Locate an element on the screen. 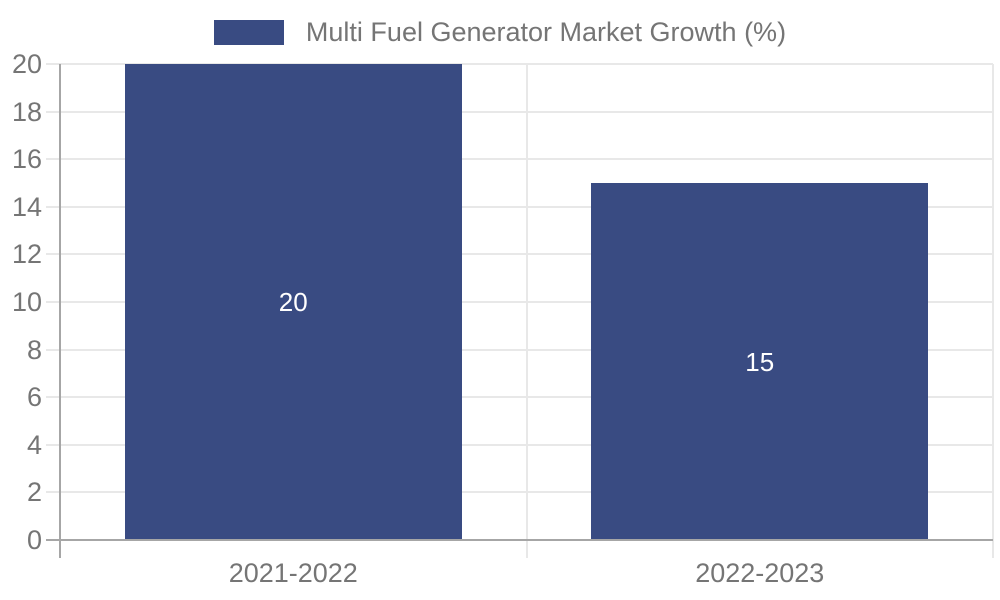 This screenshot has height=600, width=1000. y-tick-label: 16 is located at coordinates (26, 159).